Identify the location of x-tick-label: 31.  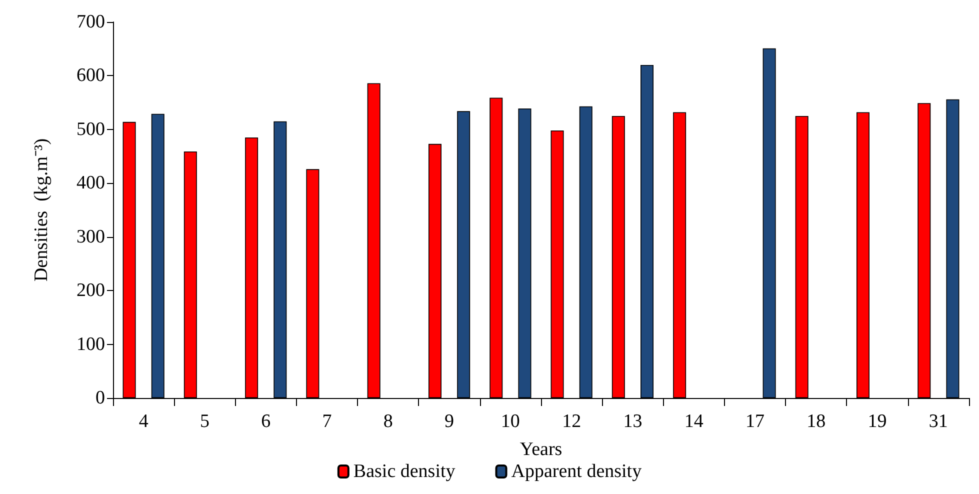
(938, 421).